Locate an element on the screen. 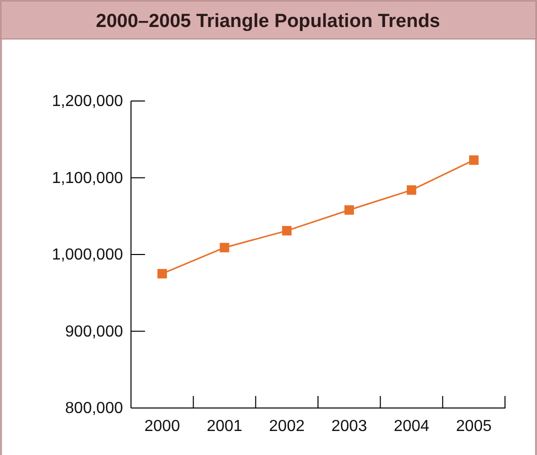 The image size is (537, 455). y-tick-label: 800,000 is located at coordinates (94, 409).